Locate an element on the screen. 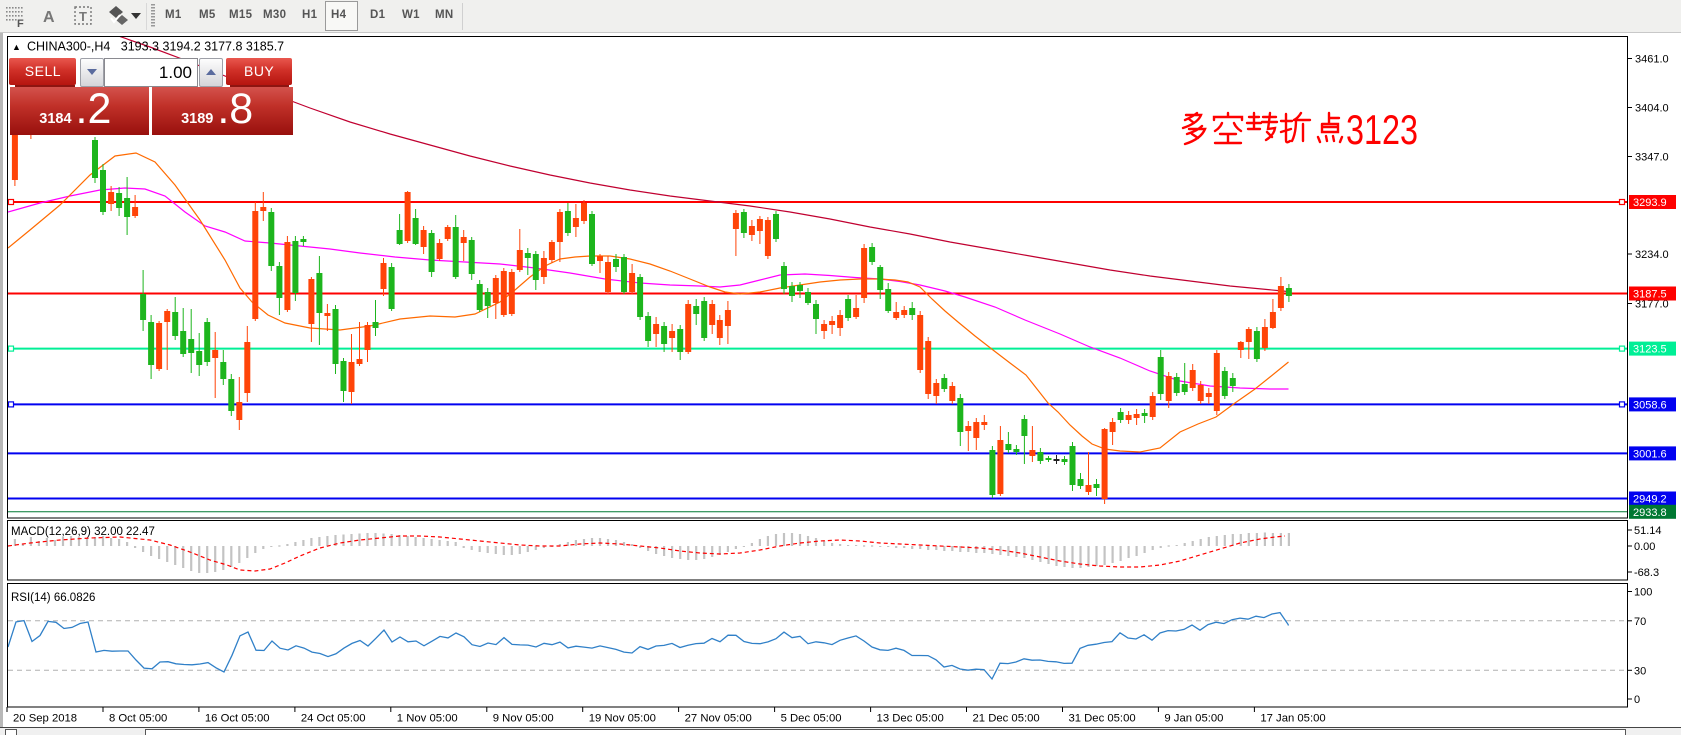 The image size is (1681, 735). svg-text: 20 Sep 2018 is located at coordinates (45, 719).